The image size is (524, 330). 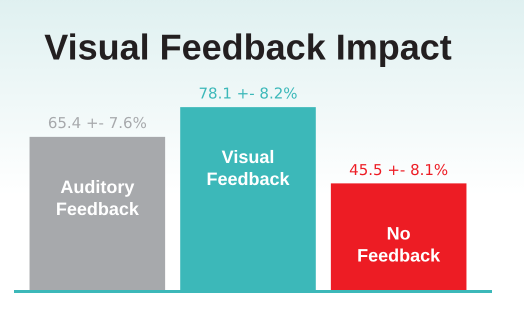 What do you see at coordinates (248, 168) in the screenshot?
I see `x-tick-label: Visual Feedback` at bounding box center [248, 168].